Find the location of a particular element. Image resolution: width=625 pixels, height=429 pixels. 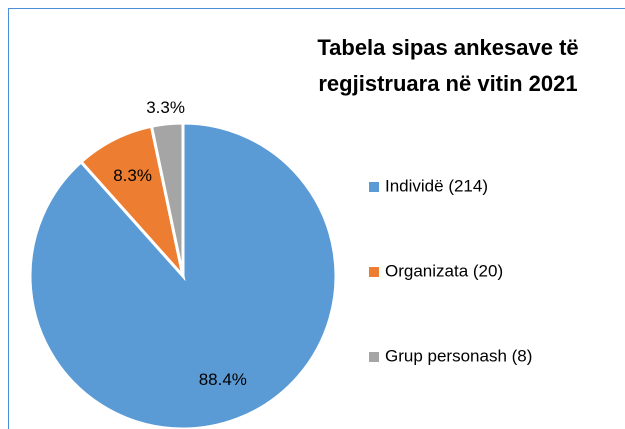

data-label: 88.4% is located at coordinates (223, 379).